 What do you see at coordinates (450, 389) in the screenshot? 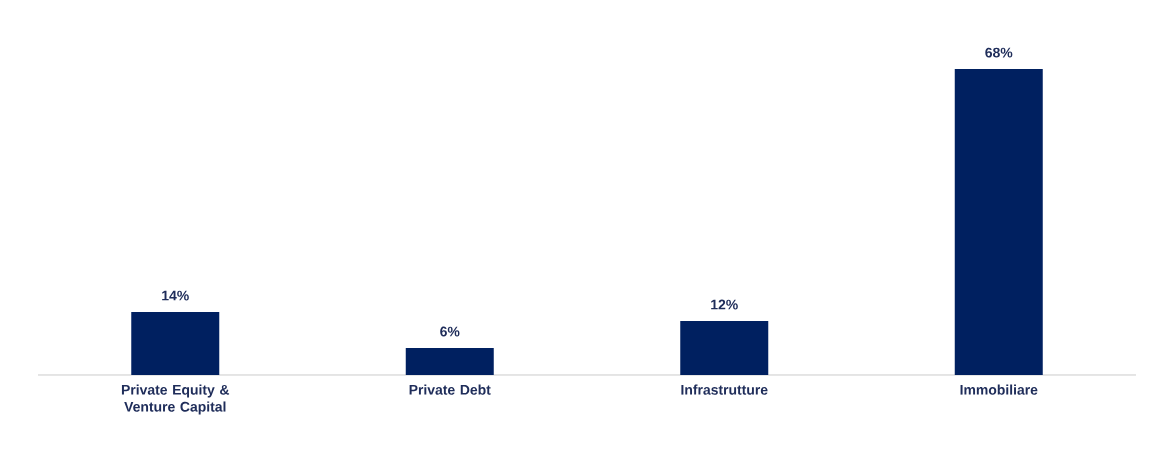
I see `x-tick-label: Private Debt` at bounding box center [450, 389].